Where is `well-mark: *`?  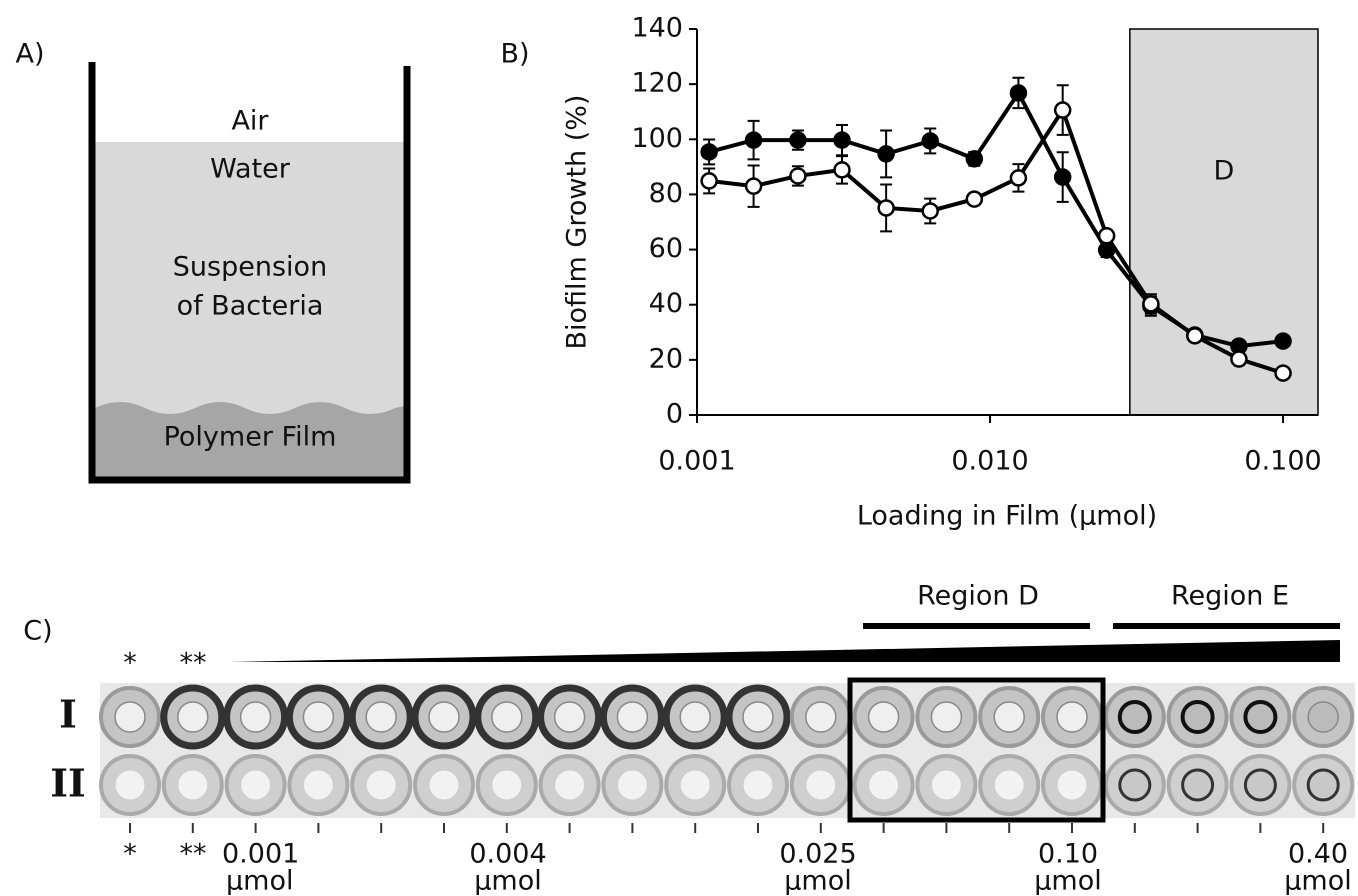
well-mark: * is located at coordinates (130, 854).